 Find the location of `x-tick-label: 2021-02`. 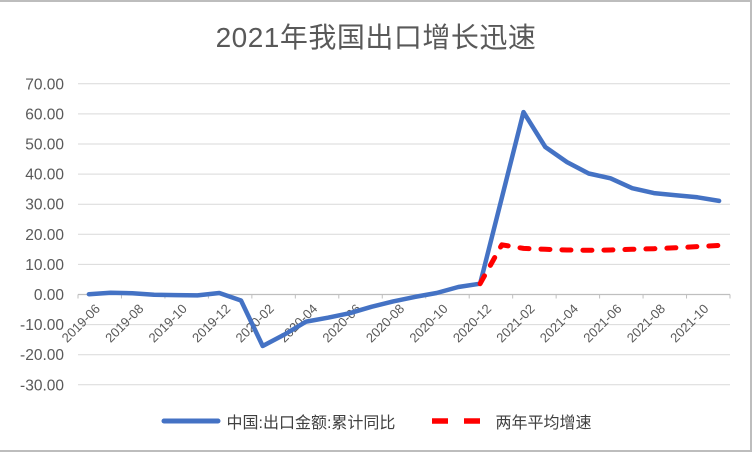

x-tick-label: 2021-02 is located at coordinates (515, 323).